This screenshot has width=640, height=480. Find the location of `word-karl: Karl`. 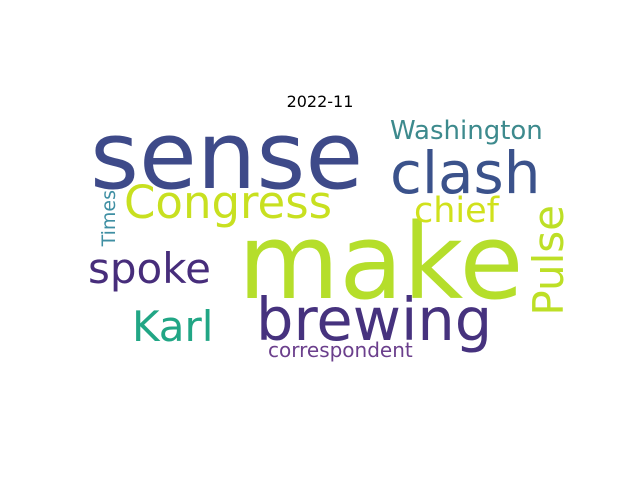

word-karl: Karl is located at coordinates (173, 326).